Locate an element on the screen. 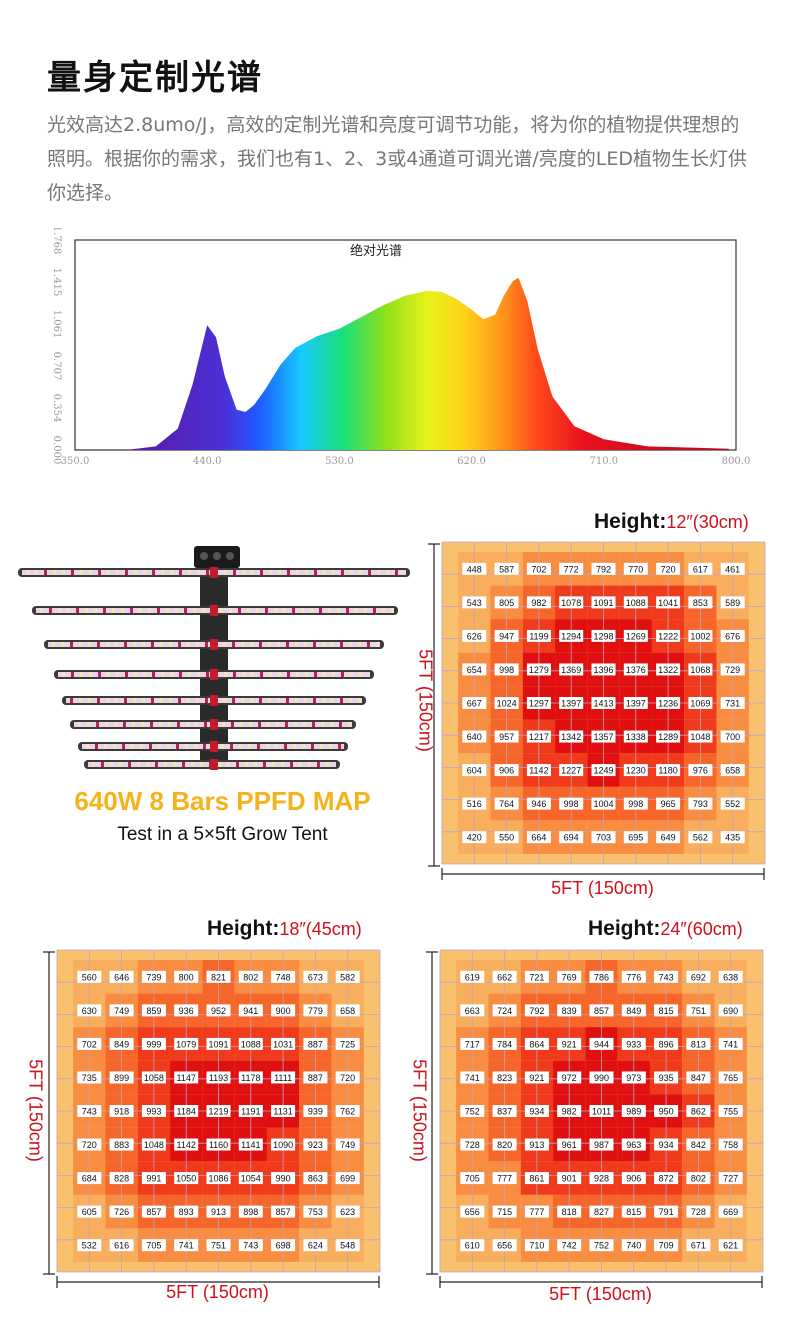 This screenshot has height=1322, width=790. ppfd-value: 749 is located at coordinates (347, 1145).